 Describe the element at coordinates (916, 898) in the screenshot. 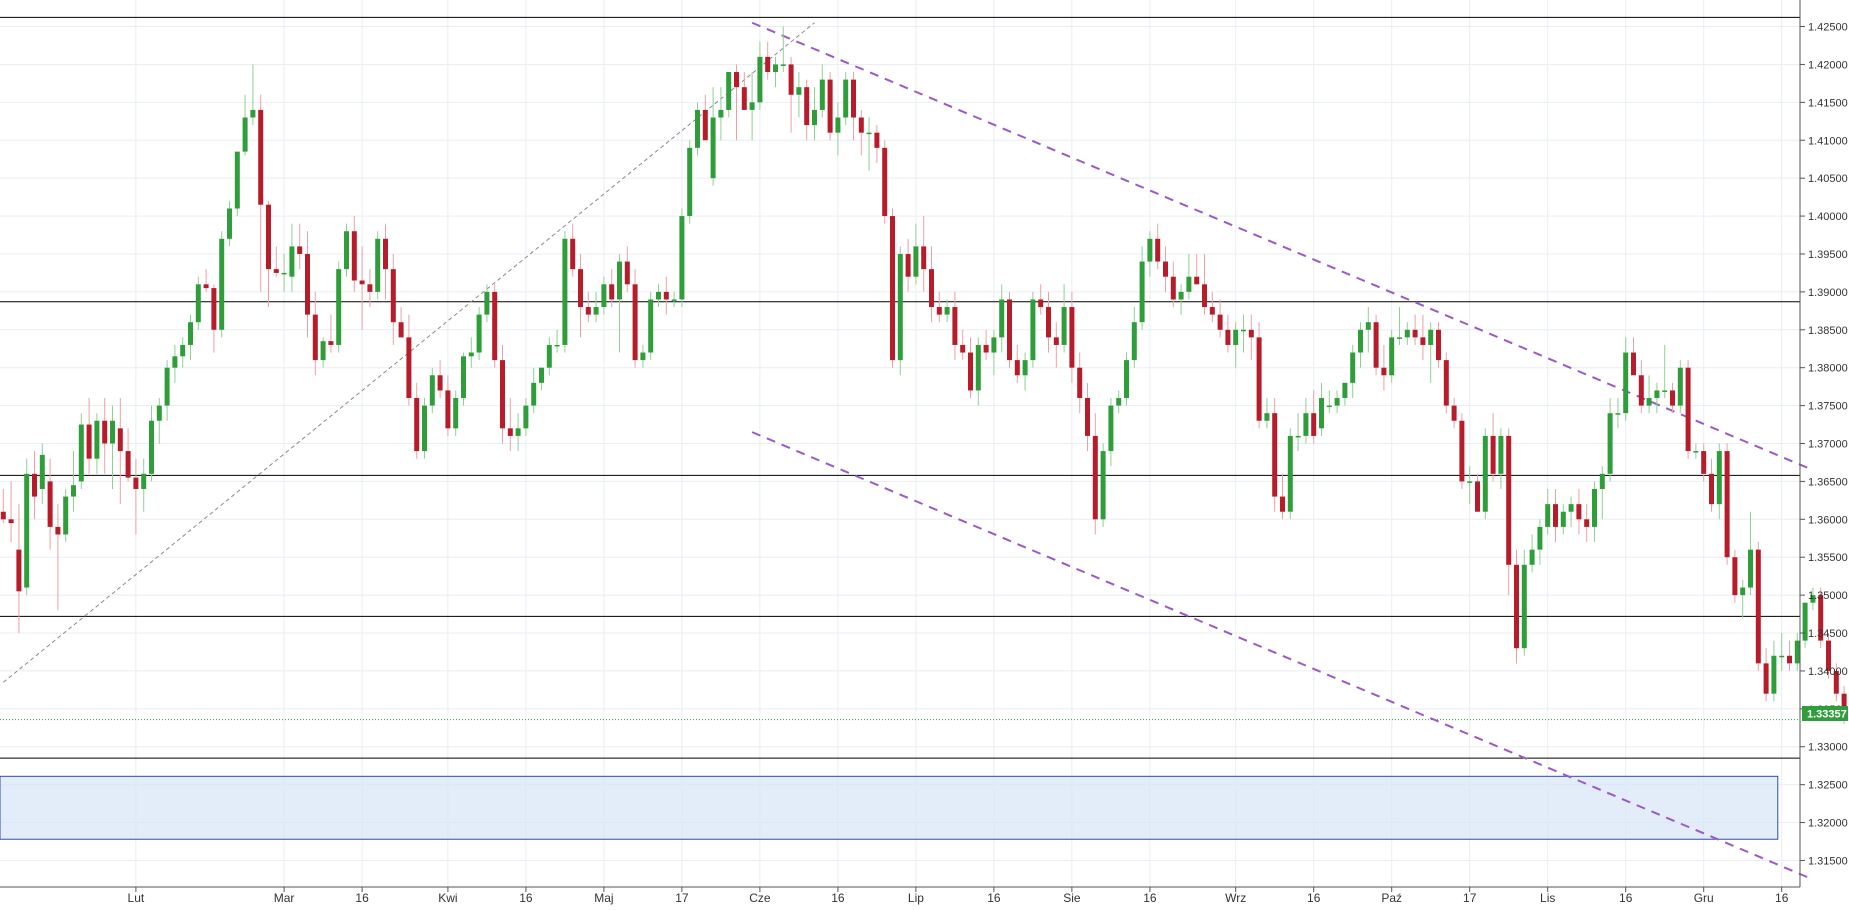

I see `x-tick-label: Lip` at that location.